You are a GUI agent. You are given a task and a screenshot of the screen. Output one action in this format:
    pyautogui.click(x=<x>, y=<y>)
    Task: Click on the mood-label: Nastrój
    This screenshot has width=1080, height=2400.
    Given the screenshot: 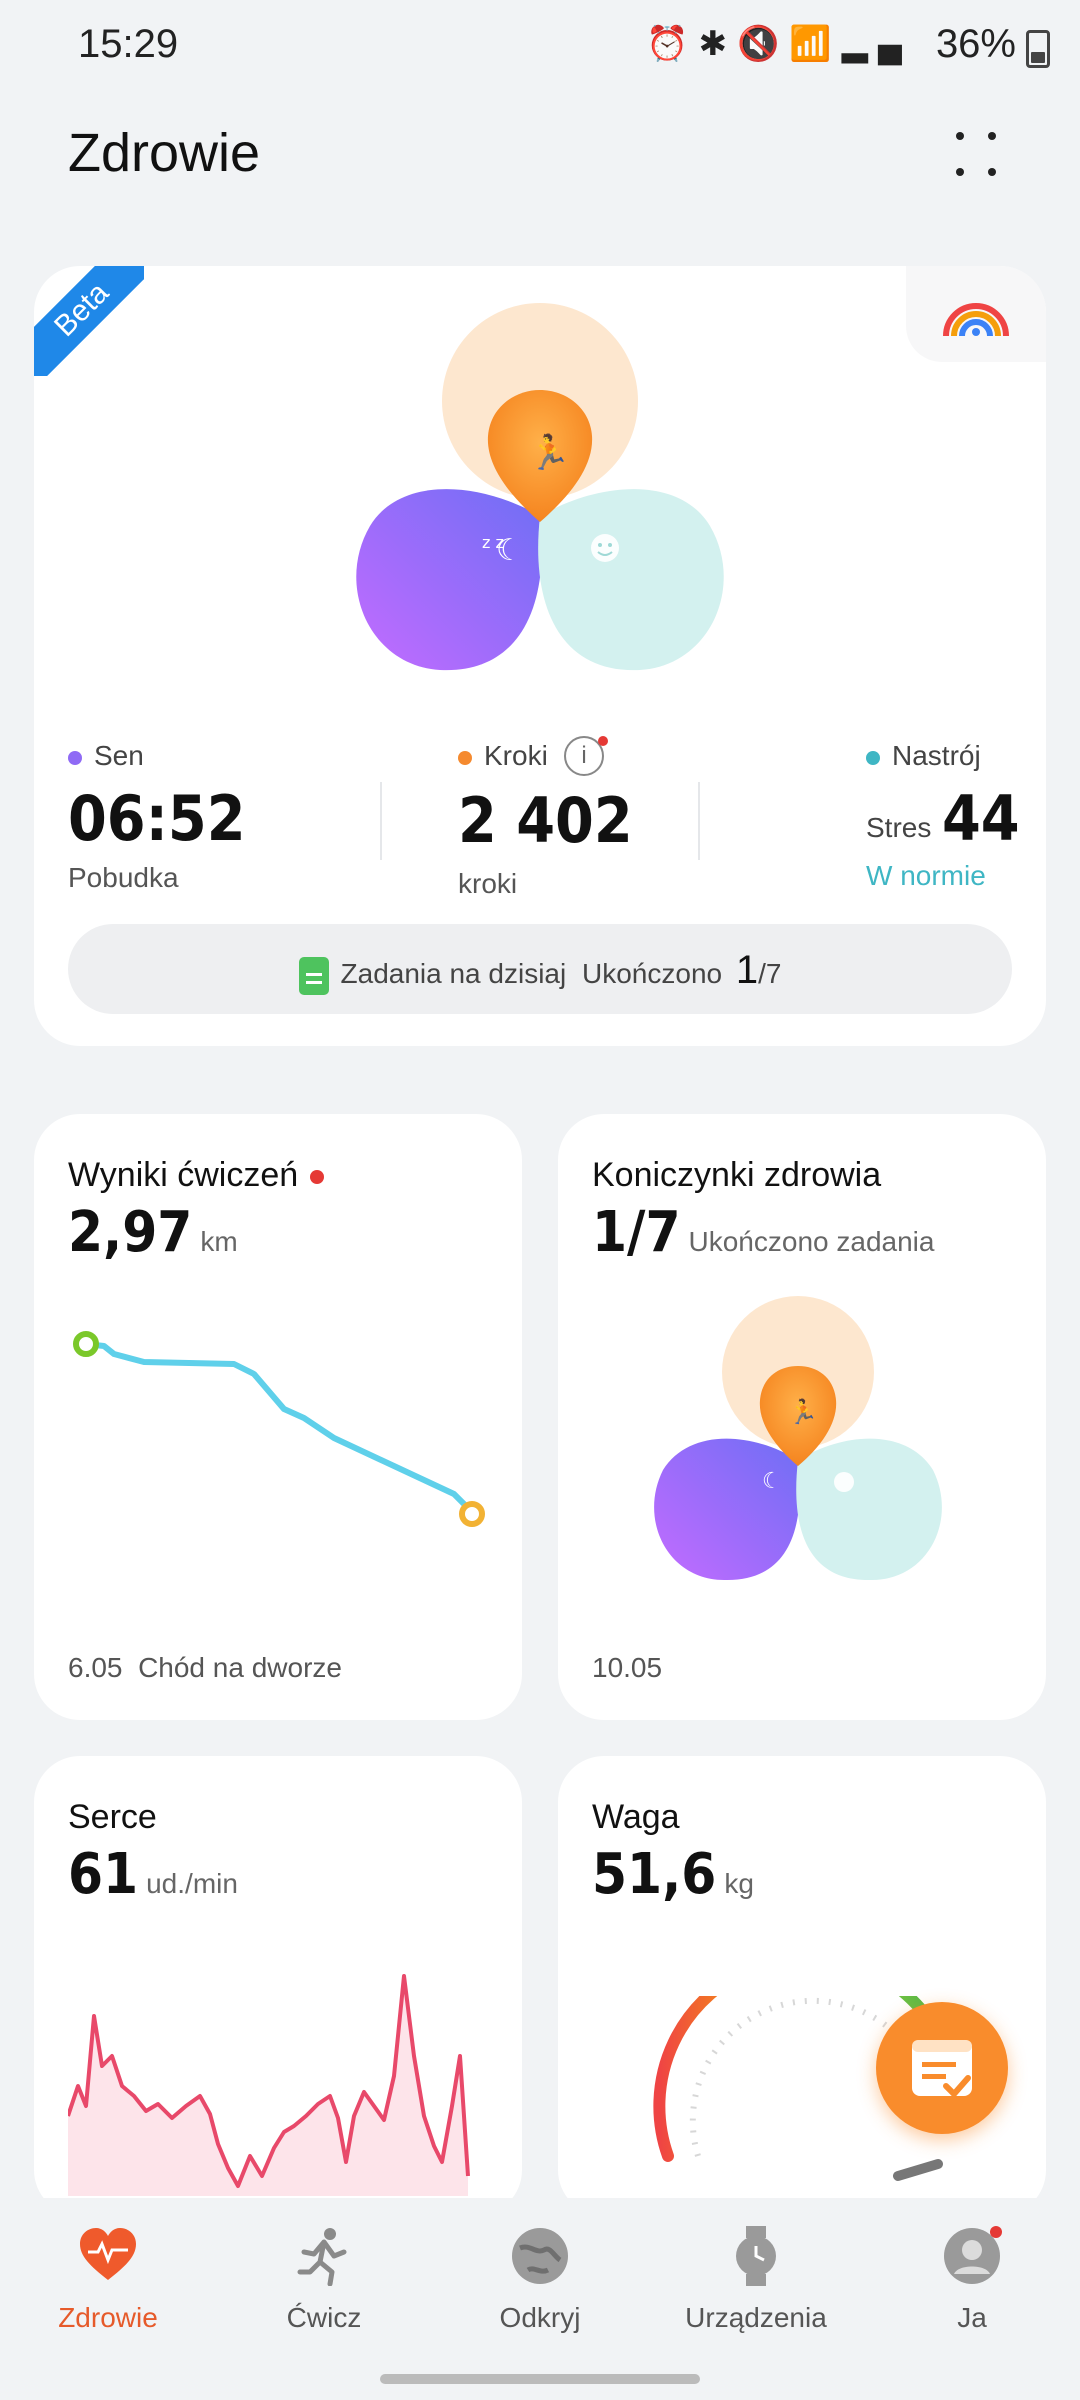 What is the action you would take?
    pyautogui.click(x=923, y=756)
    